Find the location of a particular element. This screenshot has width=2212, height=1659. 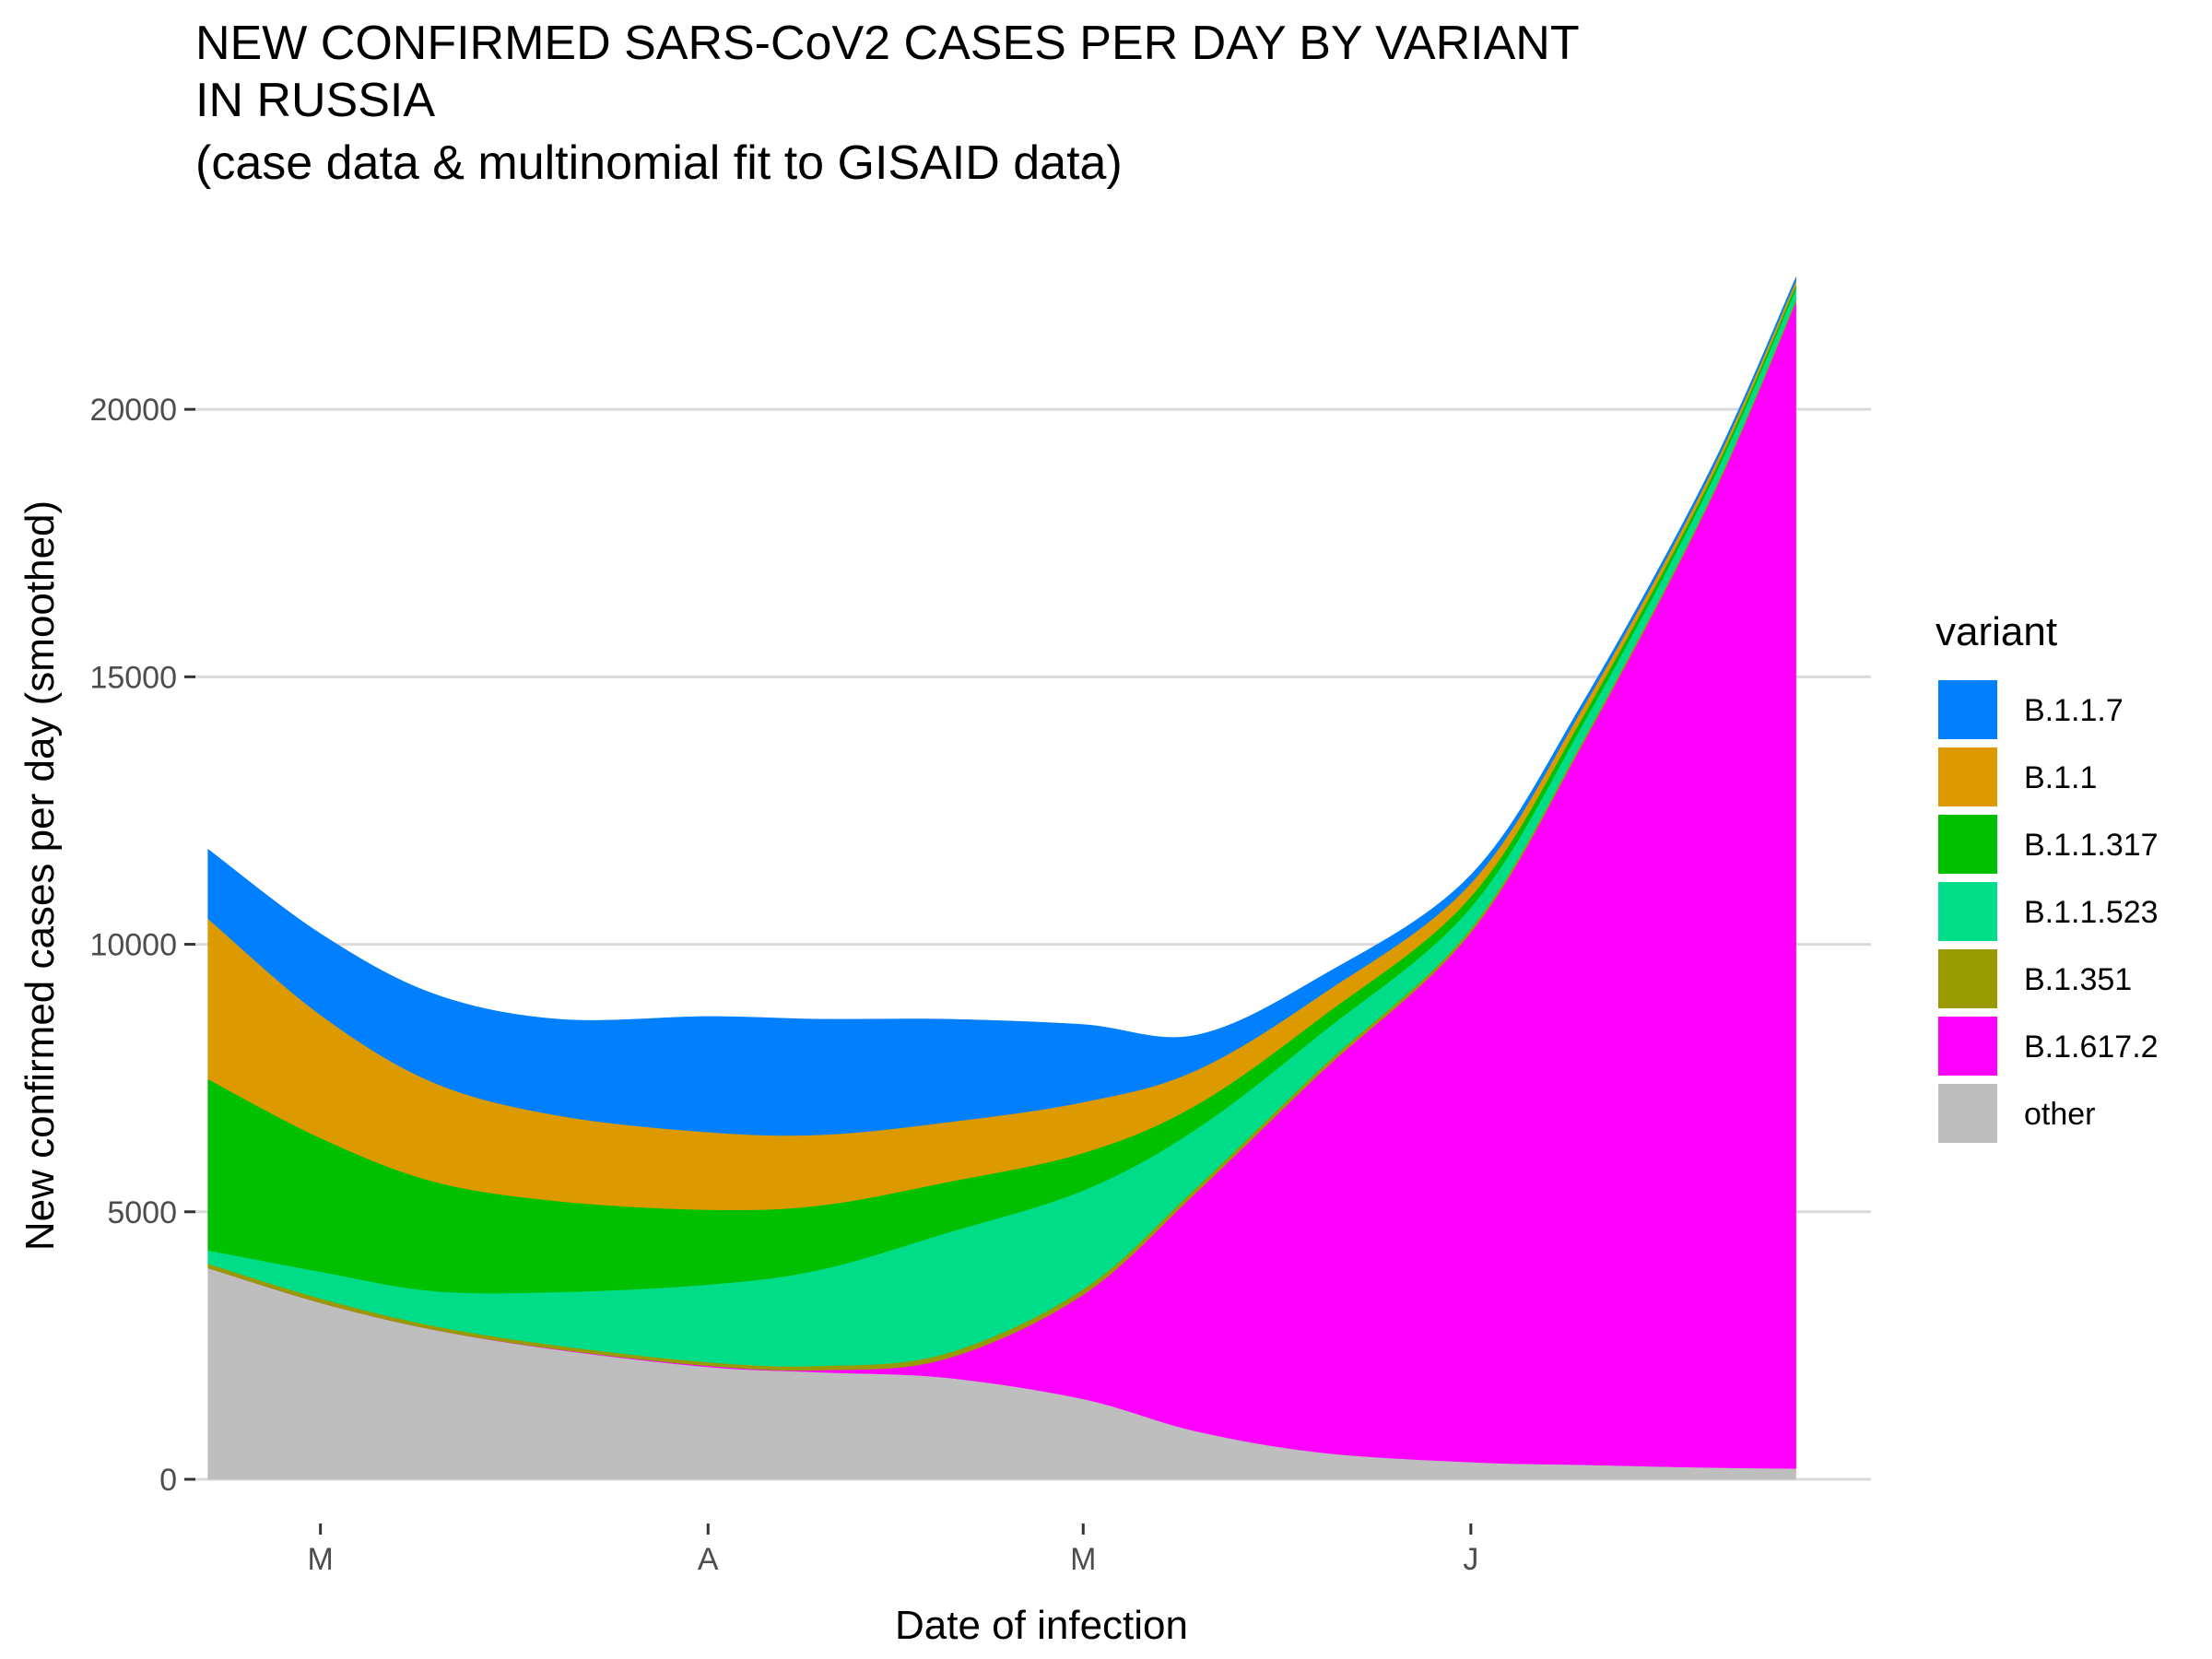

legend-label-B-1-1-523: B.1.1.523 is located at coordinates (2091, 912).